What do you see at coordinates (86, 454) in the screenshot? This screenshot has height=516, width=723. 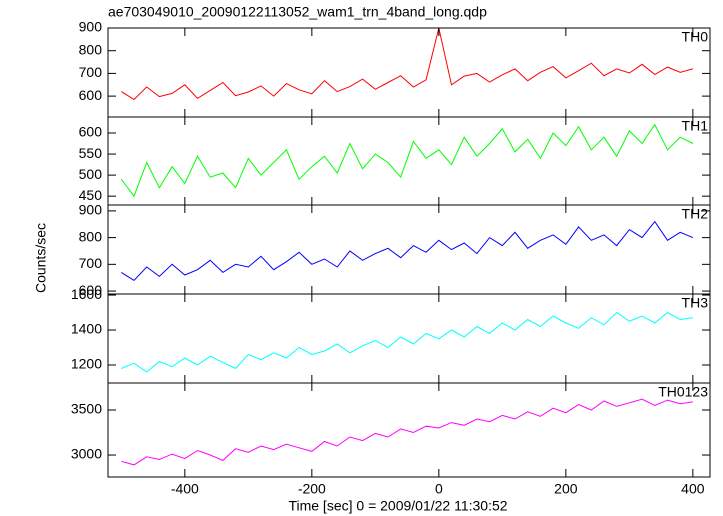 I see `y-tick-label: 3000` at bounding box center [86, 454].